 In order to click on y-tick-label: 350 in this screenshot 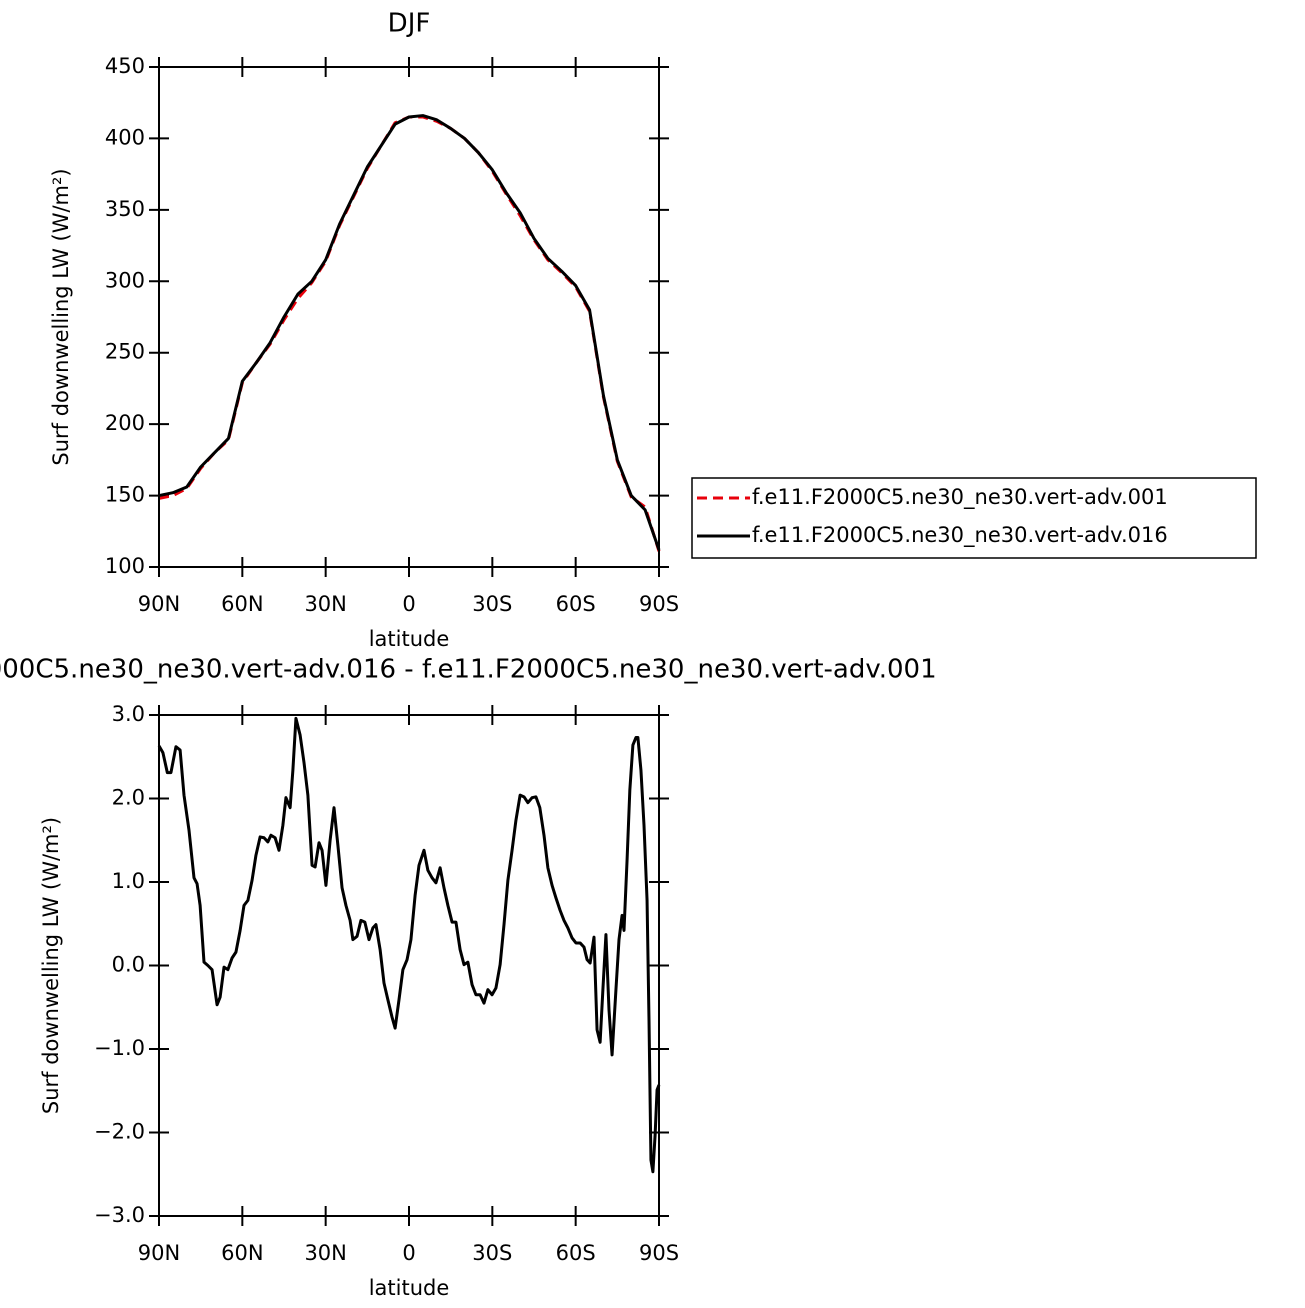, I will do `click(125, 209)`.